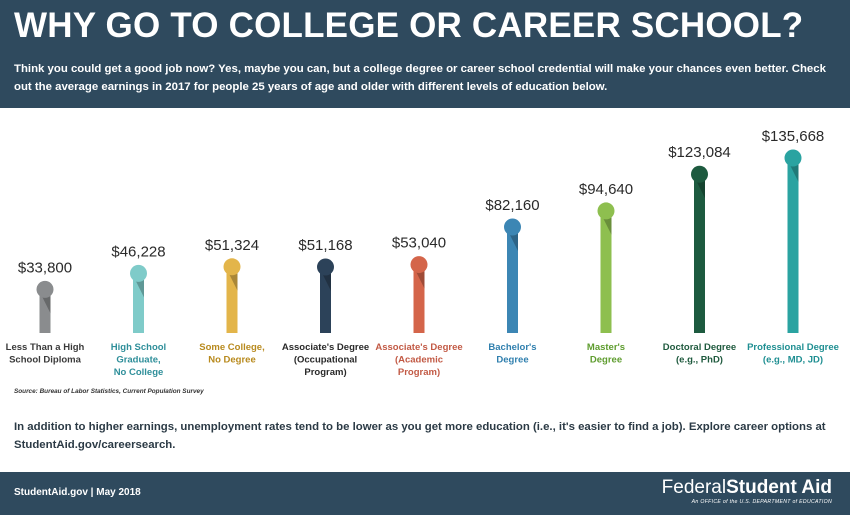 The image size is (850, 515). Describe the element at coordinates (699, 347) in the screenshot. I see `category-label-line: Doctoral Degree` at that location.